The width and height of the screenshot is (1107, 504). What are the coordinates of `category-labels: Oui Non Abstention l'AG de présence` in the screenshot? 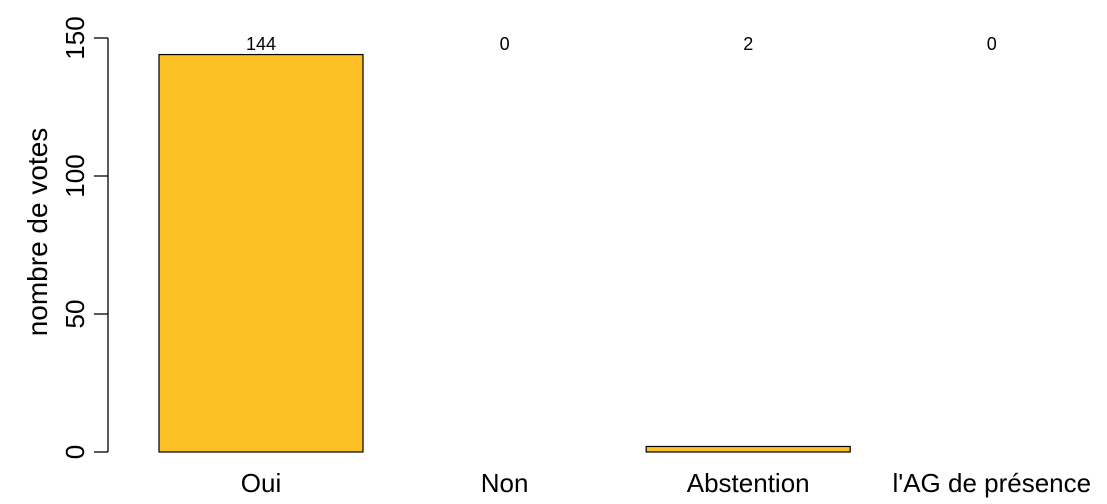 It's located at (666, 483).